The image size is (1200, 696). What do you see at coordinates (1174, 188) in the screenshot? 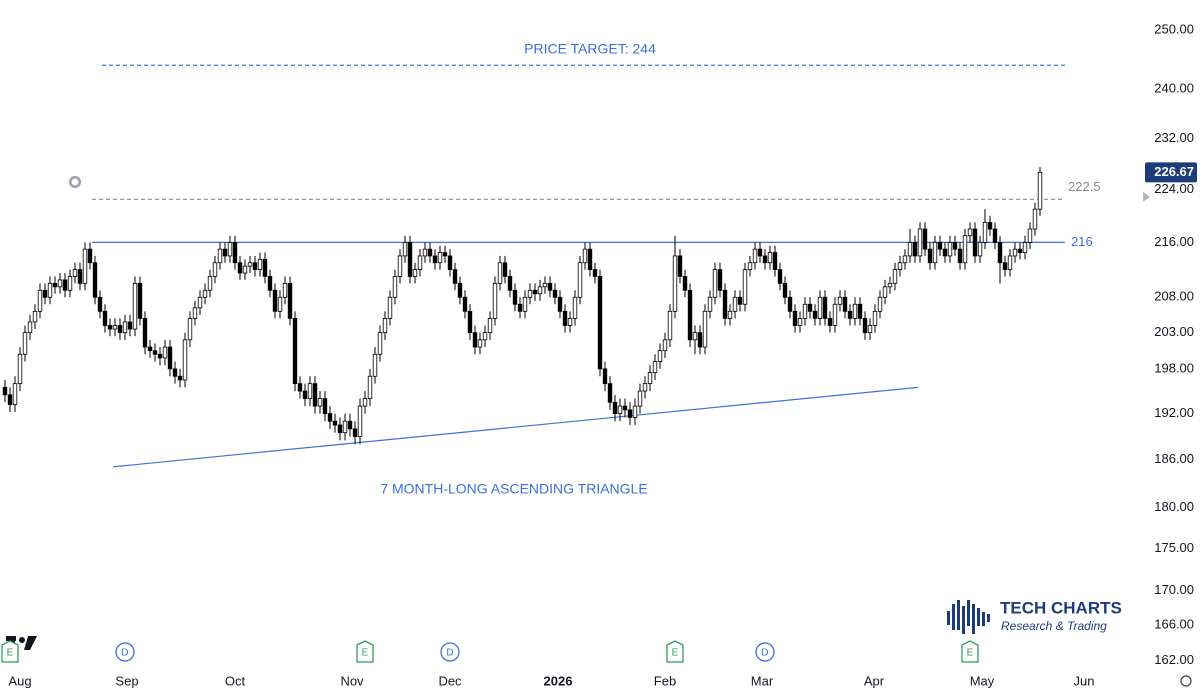
I see `y-tick-label: 224.00` at bounding box center [1174, 188].